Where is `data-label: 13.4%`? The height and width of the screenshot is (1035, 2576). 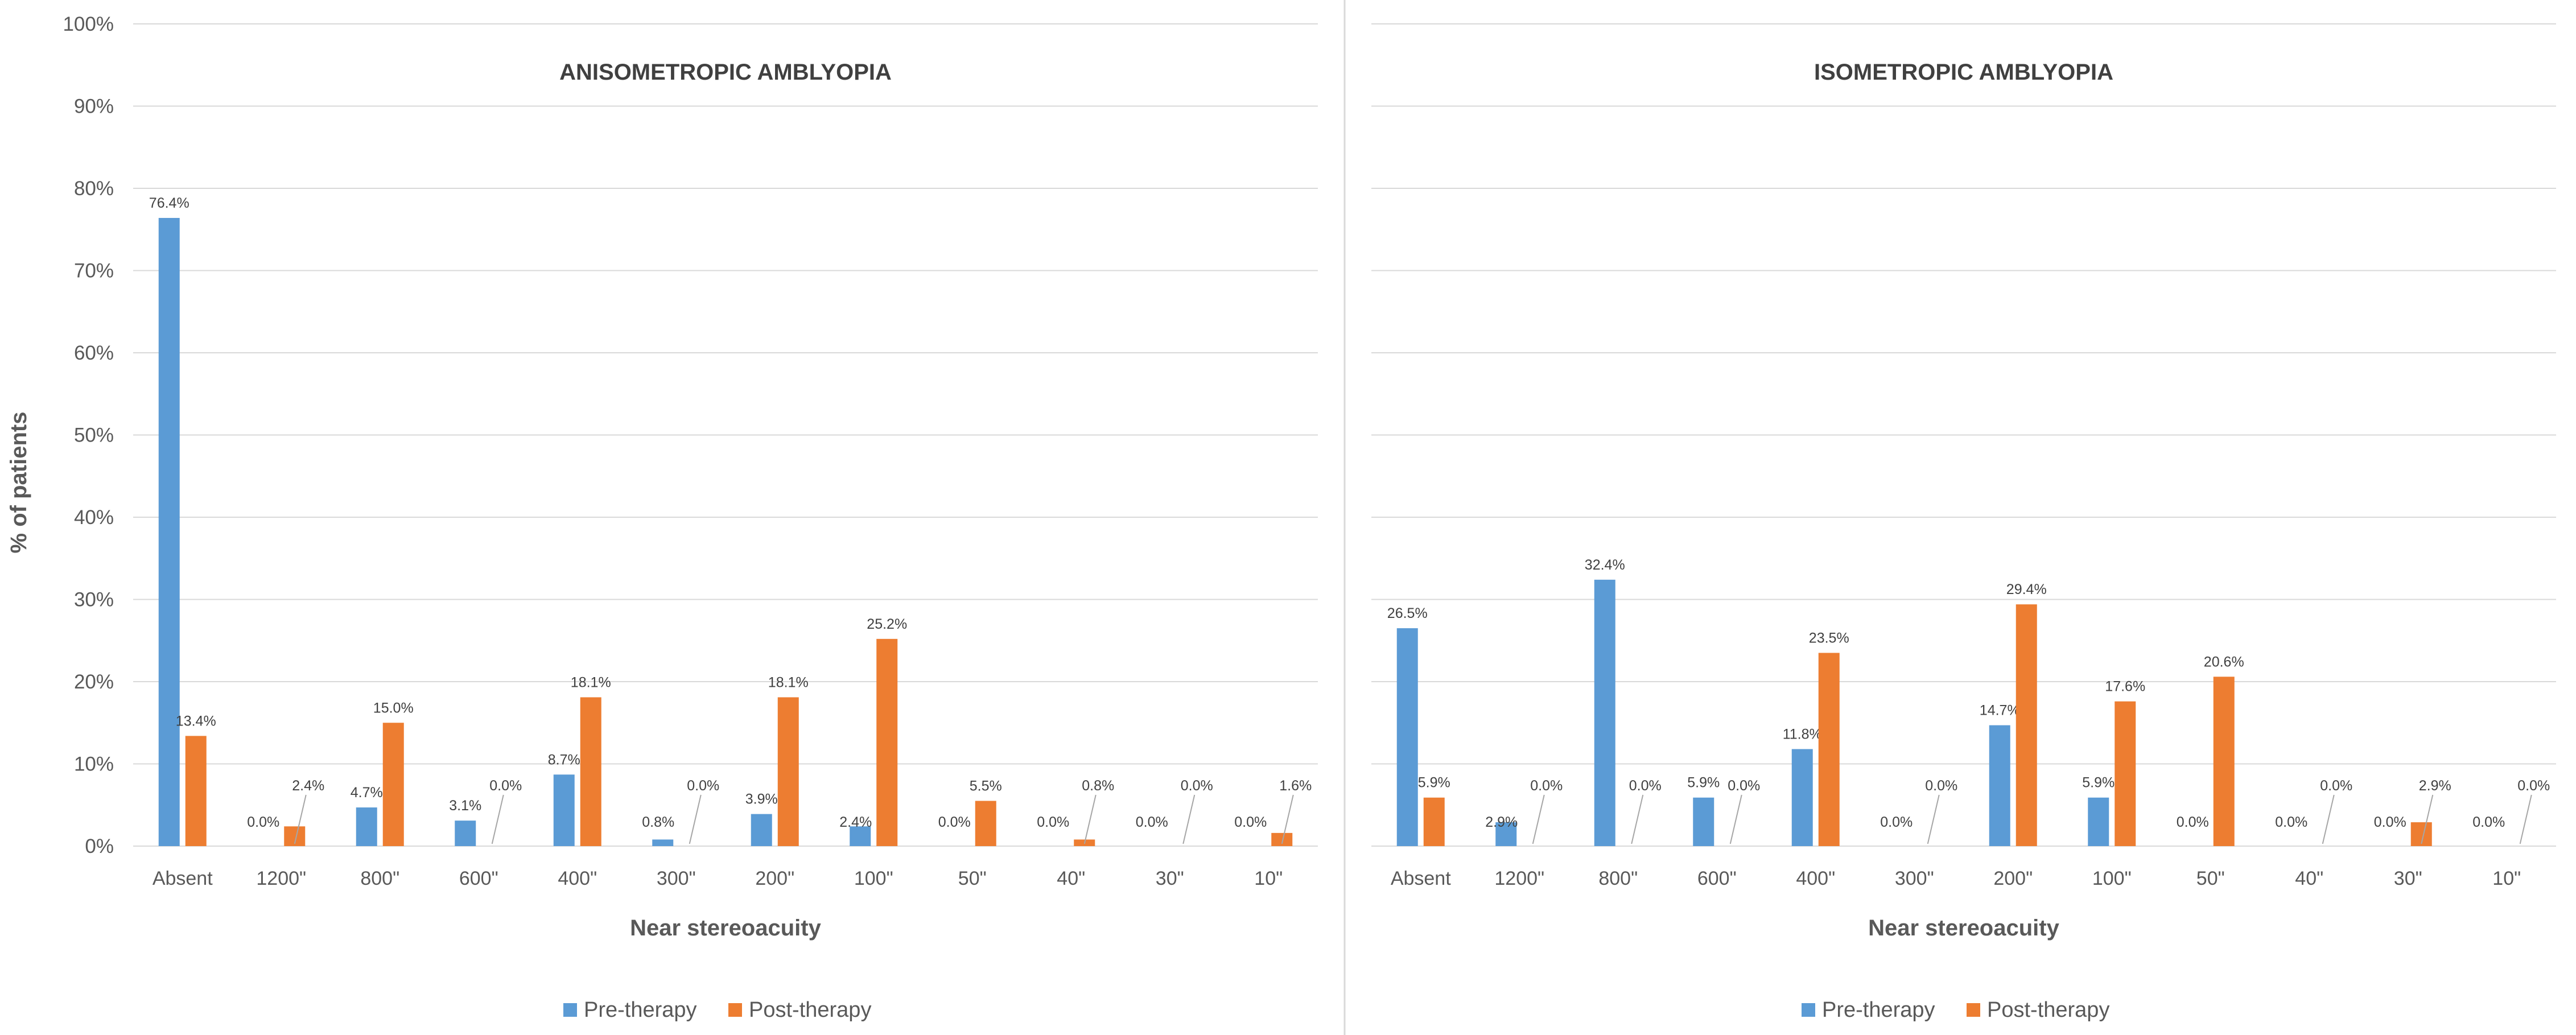 data-label: 13.4% is located at coordinates (196, 721).